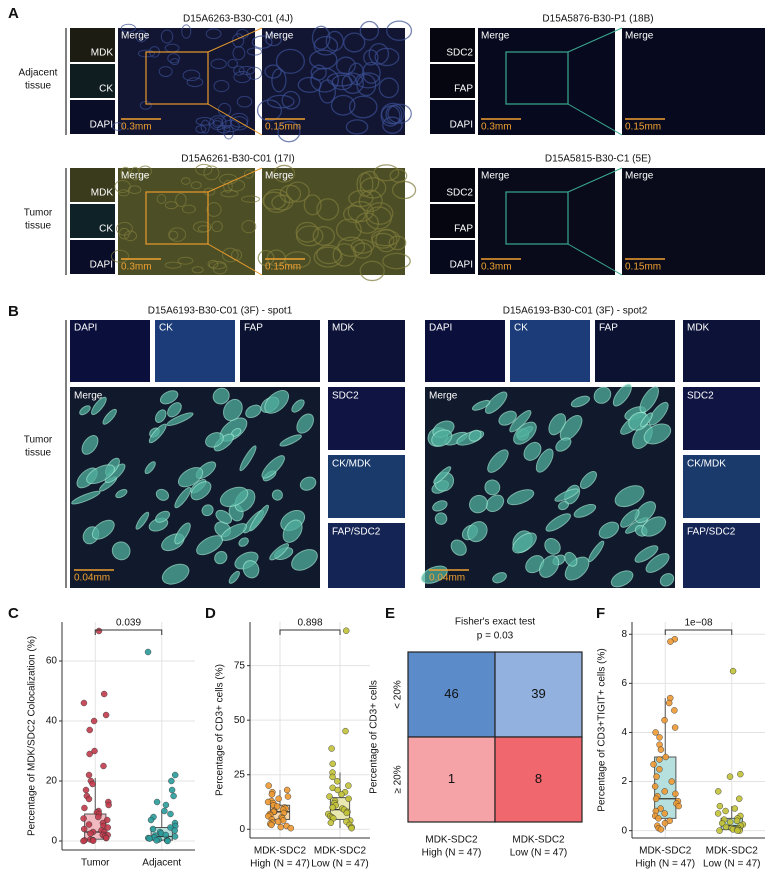  What do you see at coordinates (463, 229) in the screenshot?
I see `channel-label: FAP` at bounding box center [463, 229].